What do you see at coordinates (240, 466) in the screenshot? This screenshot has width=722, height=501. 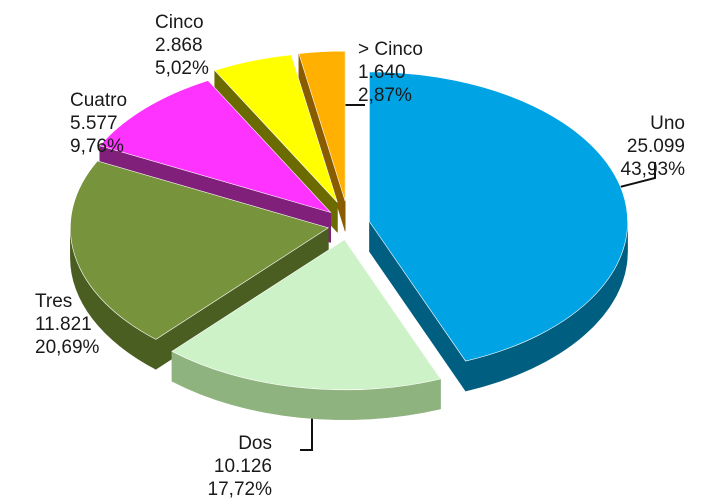 I see `data-label-dos: Dos 10.126 17,72%` at bounding box center [240, 466].